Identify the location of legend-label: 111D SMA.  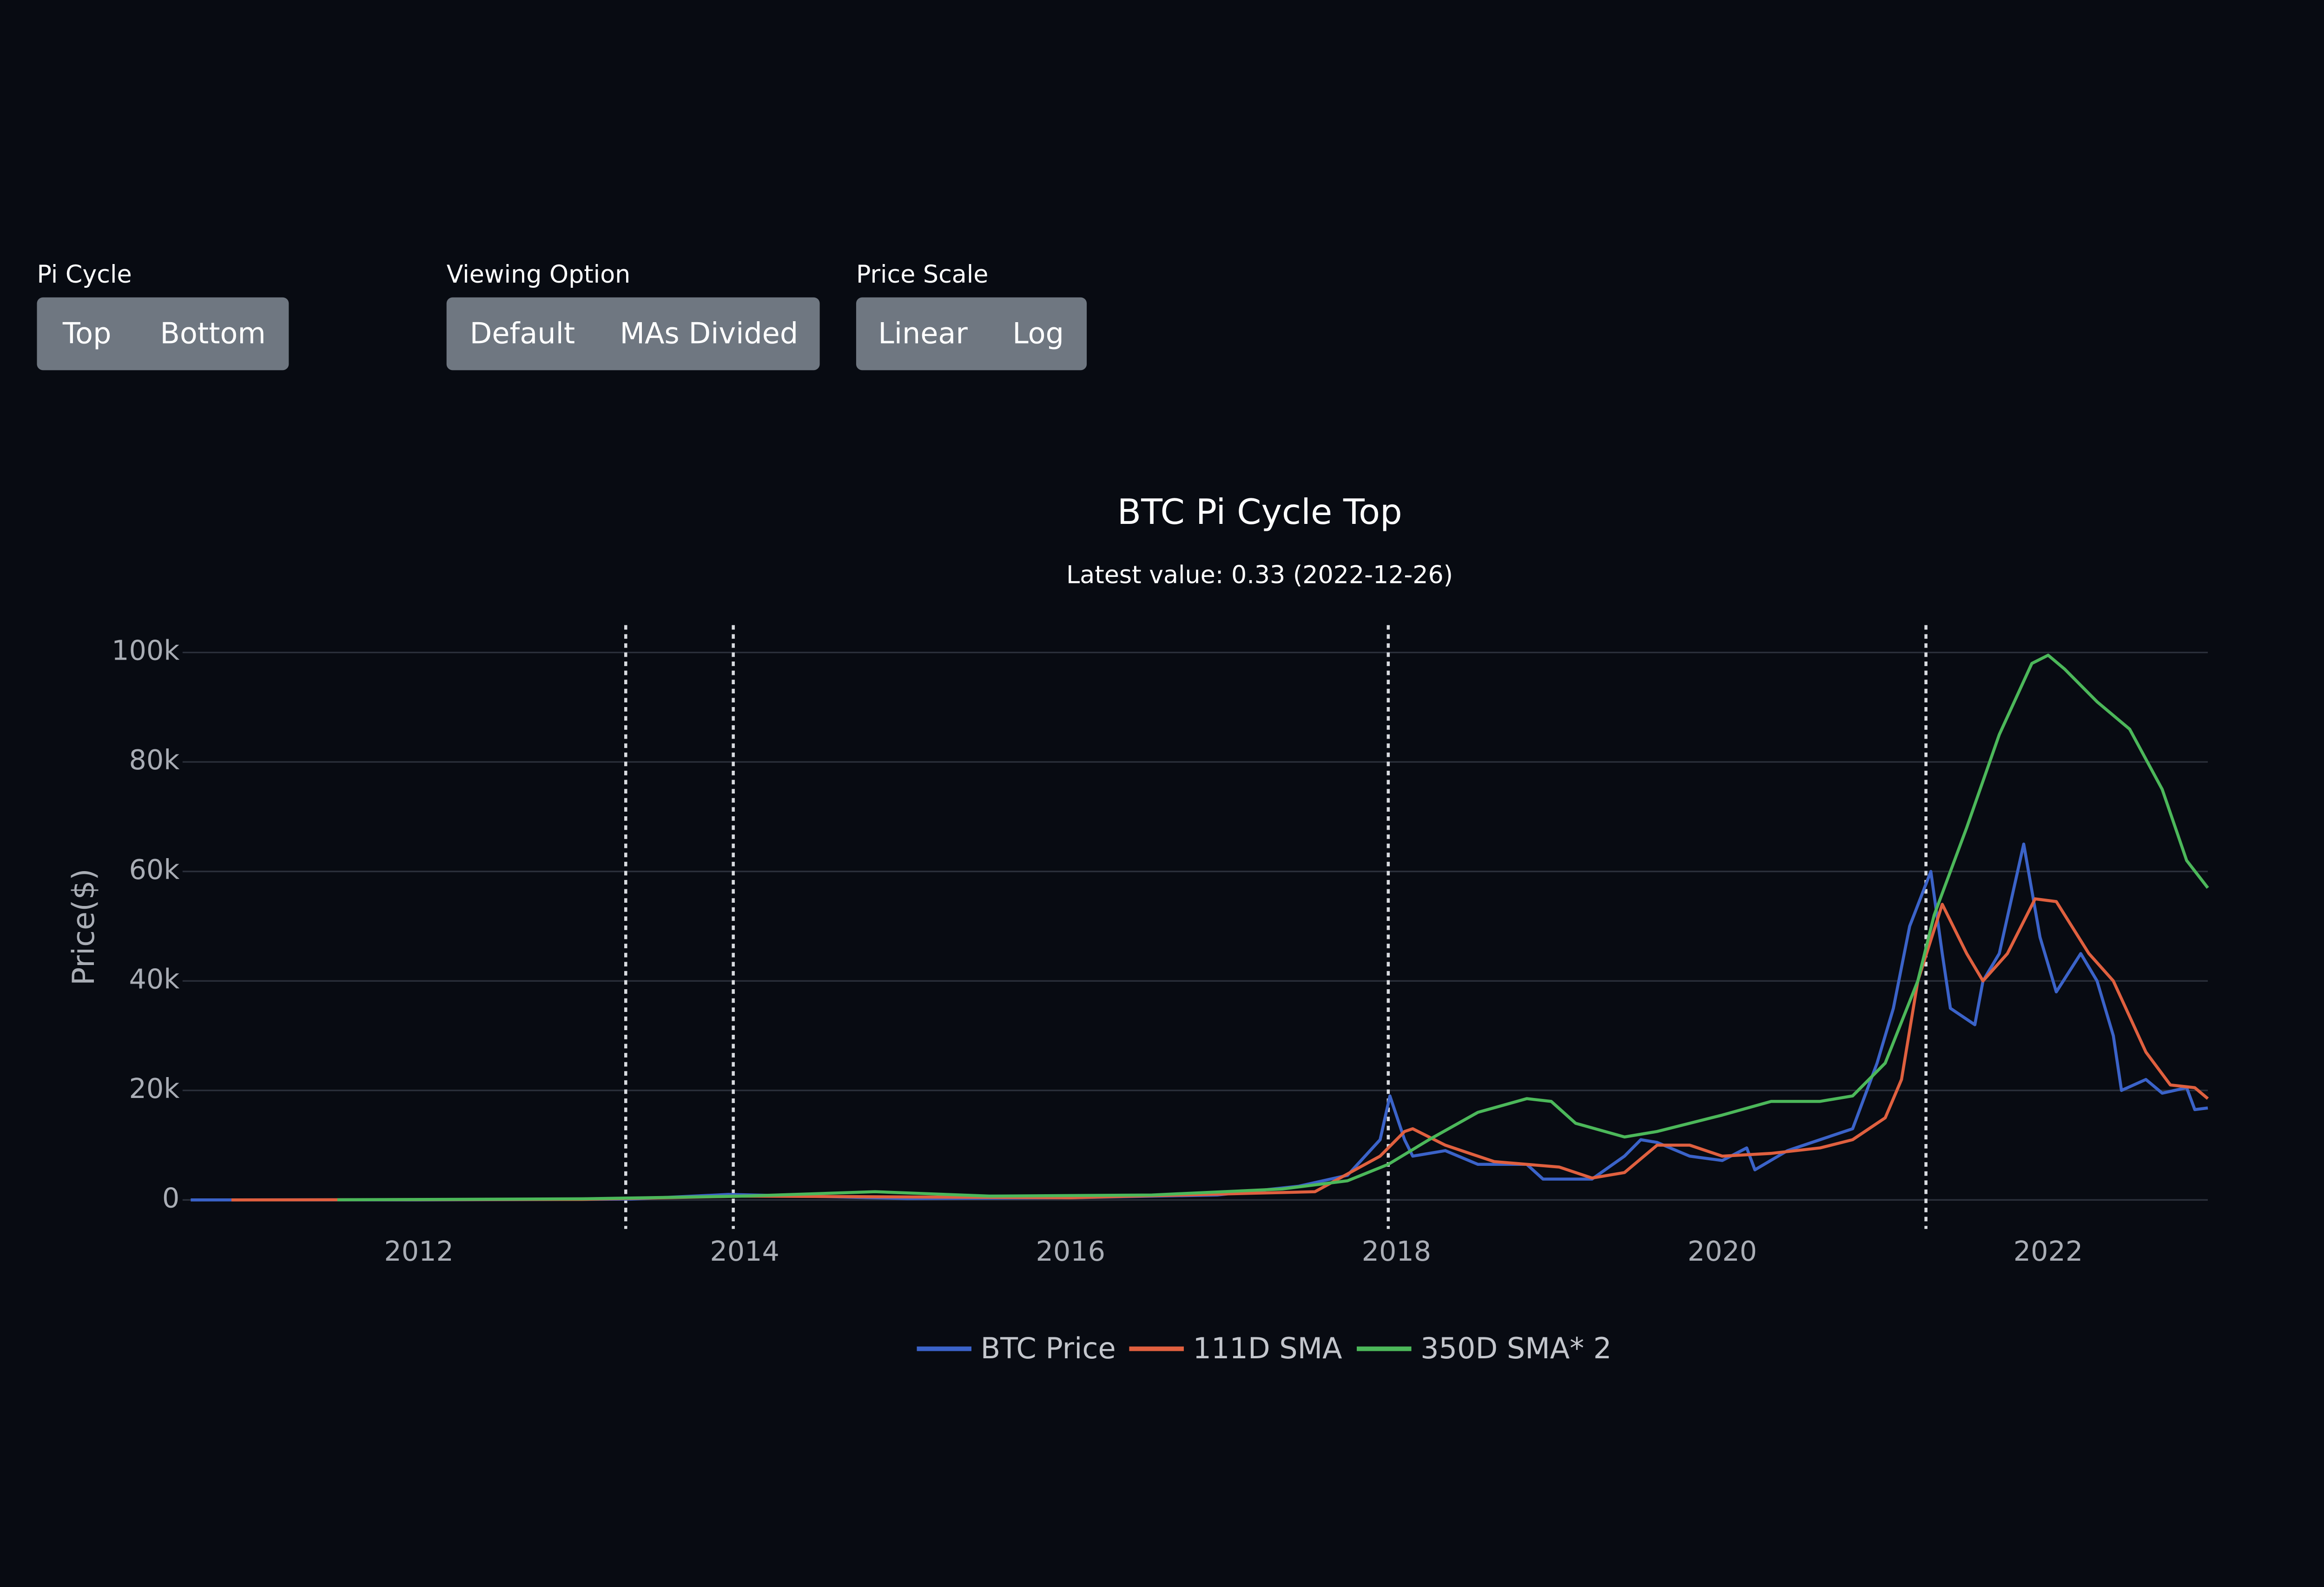
(1267, 1348).